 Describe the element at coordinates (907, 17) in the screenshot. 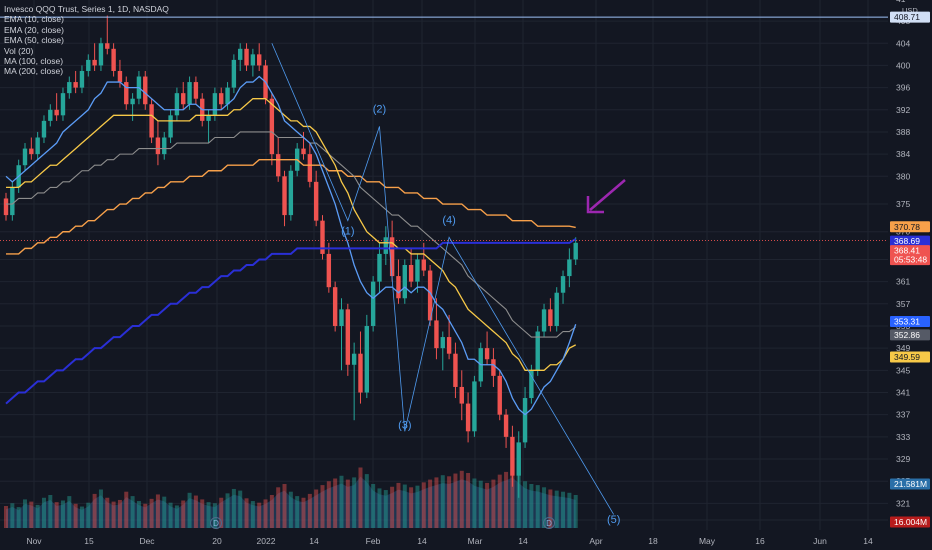

I see `hline-price-label: 408.71` at that location.